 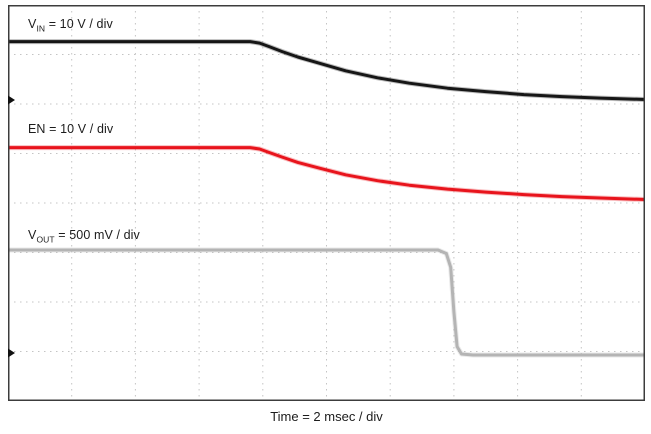 What do you see at coordinates (79, 24) in the screenshot?
I see `vin-label-post: = 10 V / div` at bounding box center [79, 24].